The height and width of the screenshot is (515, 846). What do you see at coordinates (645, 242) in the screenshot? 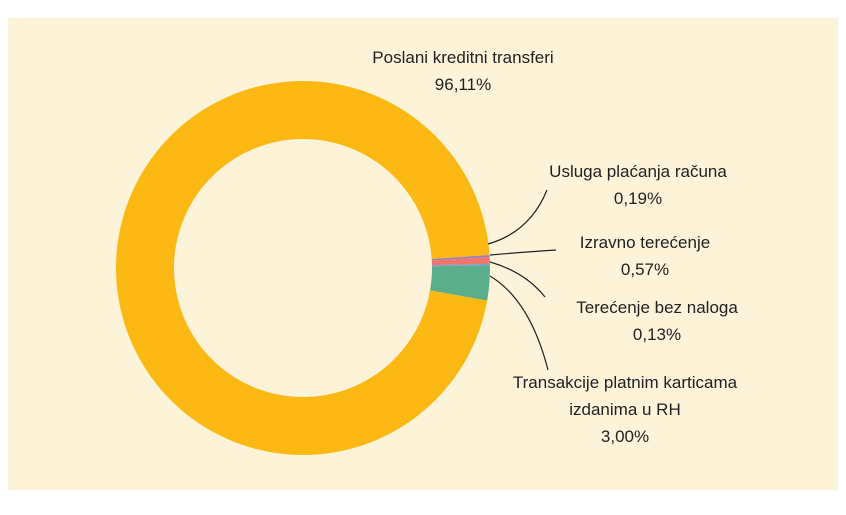
I see `slice-name: Izravno terećenje` at bounding box center [645, 242].